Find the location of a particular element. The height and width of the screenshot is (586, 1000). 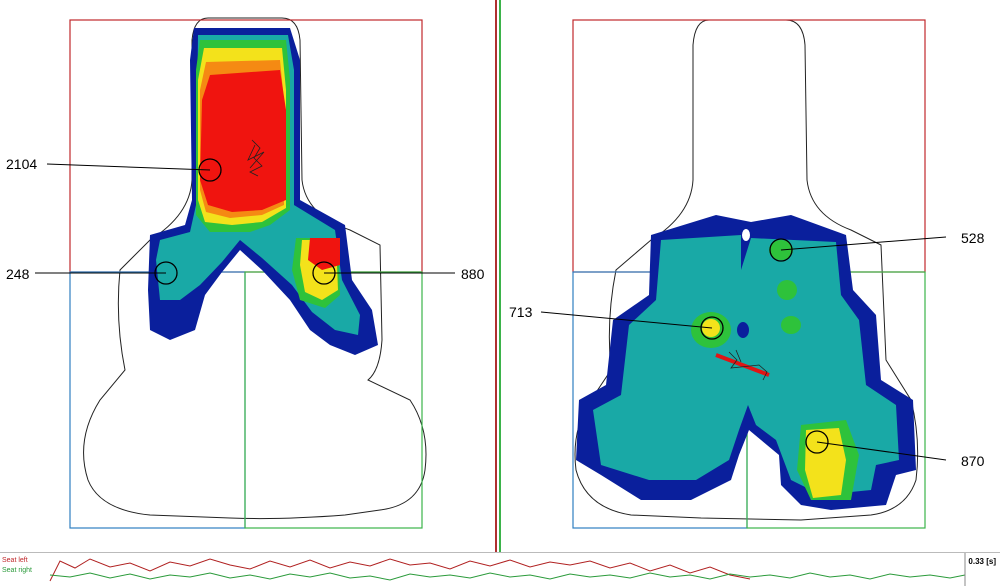

timeline-graph is located at coordinates (507, 569).